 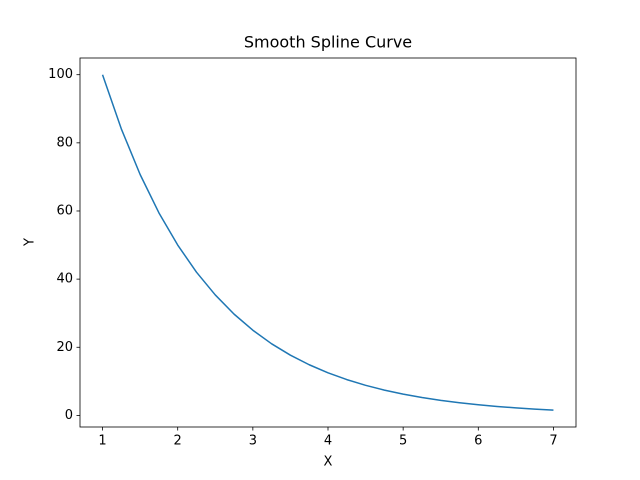 What do you see at coordinates (30, 242) in the screenshot?
I see `y-axis-label: Y` at bounding box center [30, 242].